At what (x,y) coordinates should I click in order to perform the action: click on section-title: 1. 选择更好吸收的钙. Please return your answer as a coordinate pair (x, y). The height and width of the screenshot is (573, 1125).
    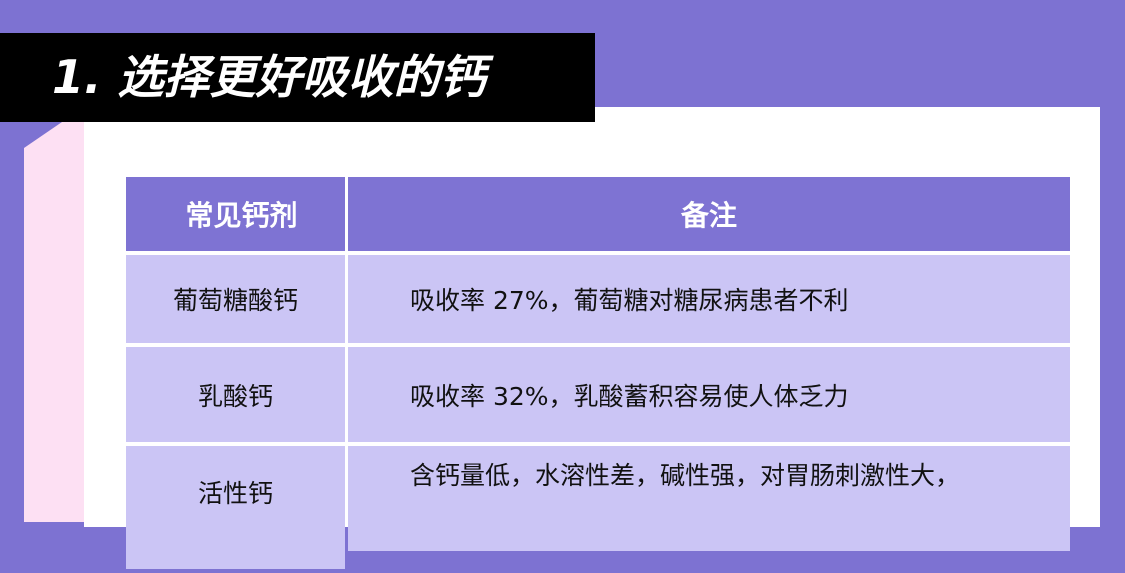
    Looking at the image, I should click on (269, 77).